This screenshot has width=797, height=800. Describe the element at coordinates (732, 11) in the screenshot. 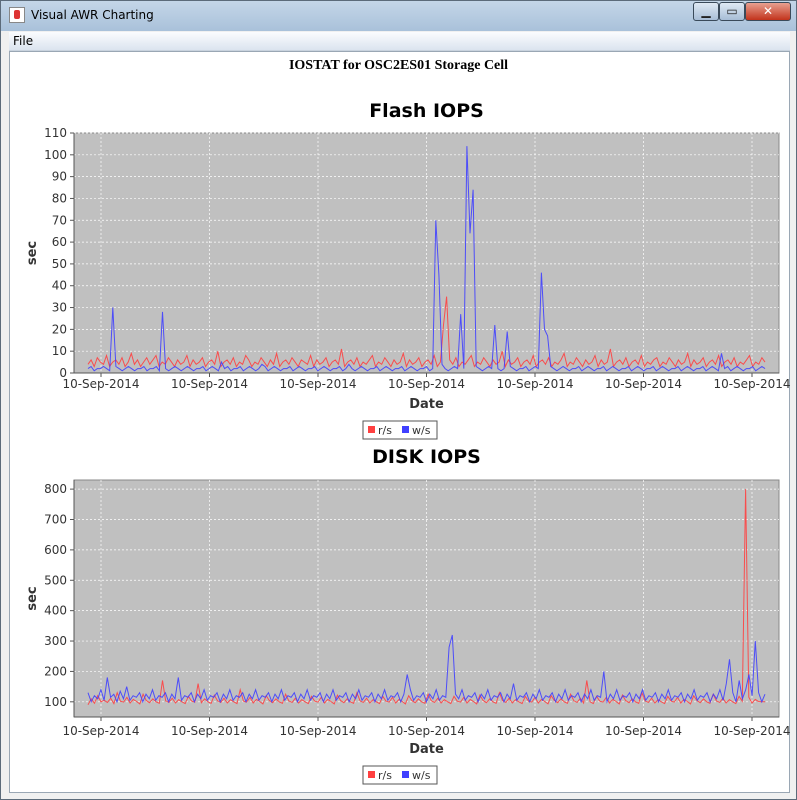

I see `maximize-button: ▭` at that location.